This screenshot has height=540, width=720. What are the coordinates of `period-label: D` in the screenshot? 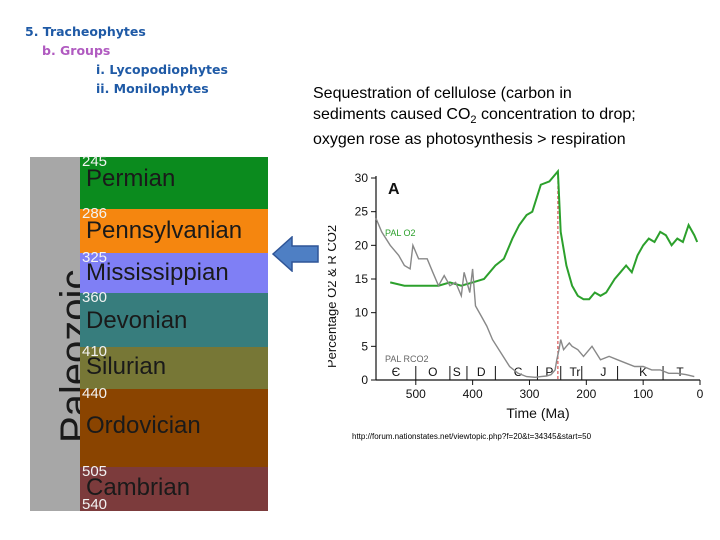 It's located at (481, 372).